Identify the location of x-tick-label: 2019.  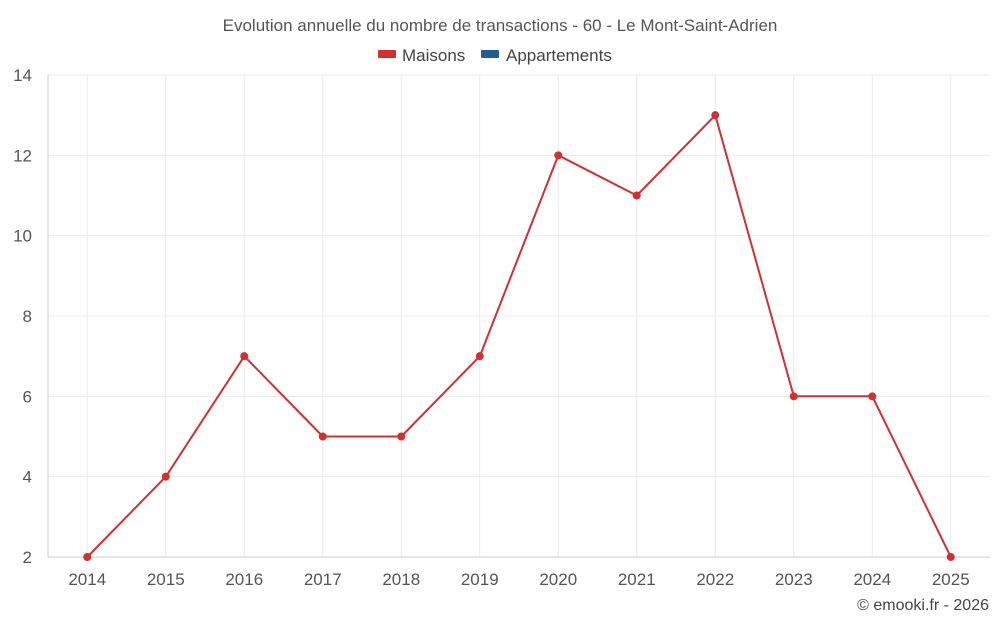
(480, 579).